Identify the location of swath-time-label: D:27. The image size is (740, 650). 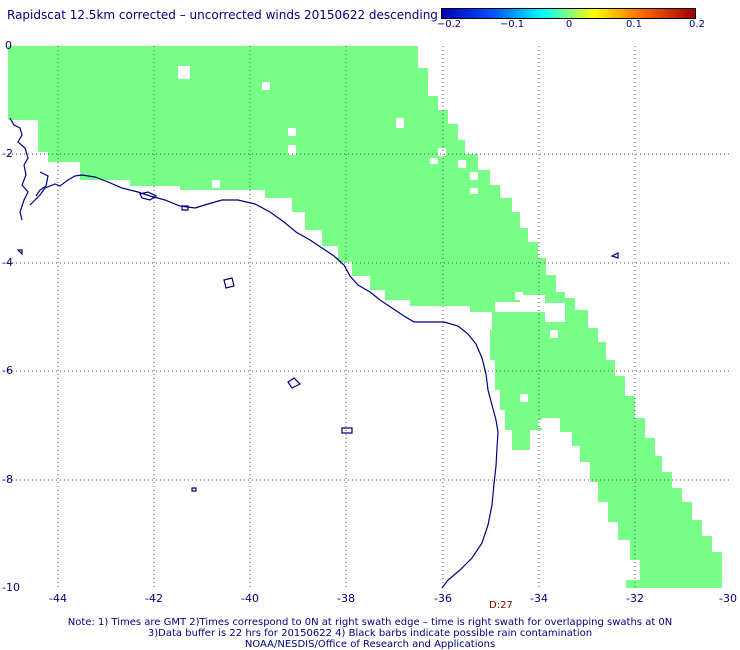
(501, 605).